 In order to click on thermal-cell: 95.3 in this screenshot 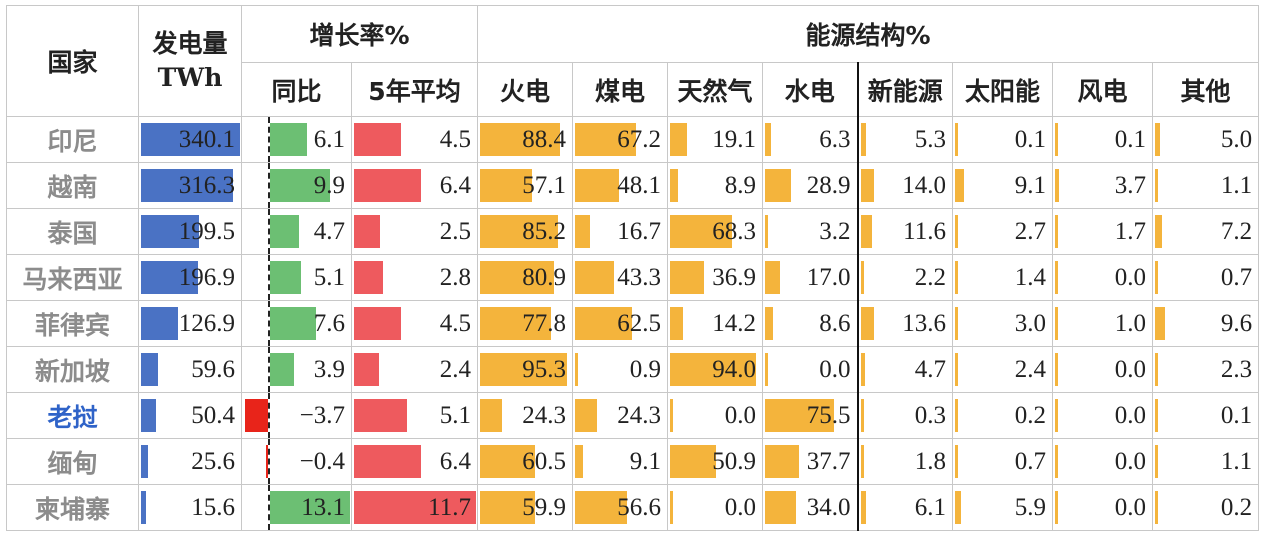, I will do `click(525, 369)`.